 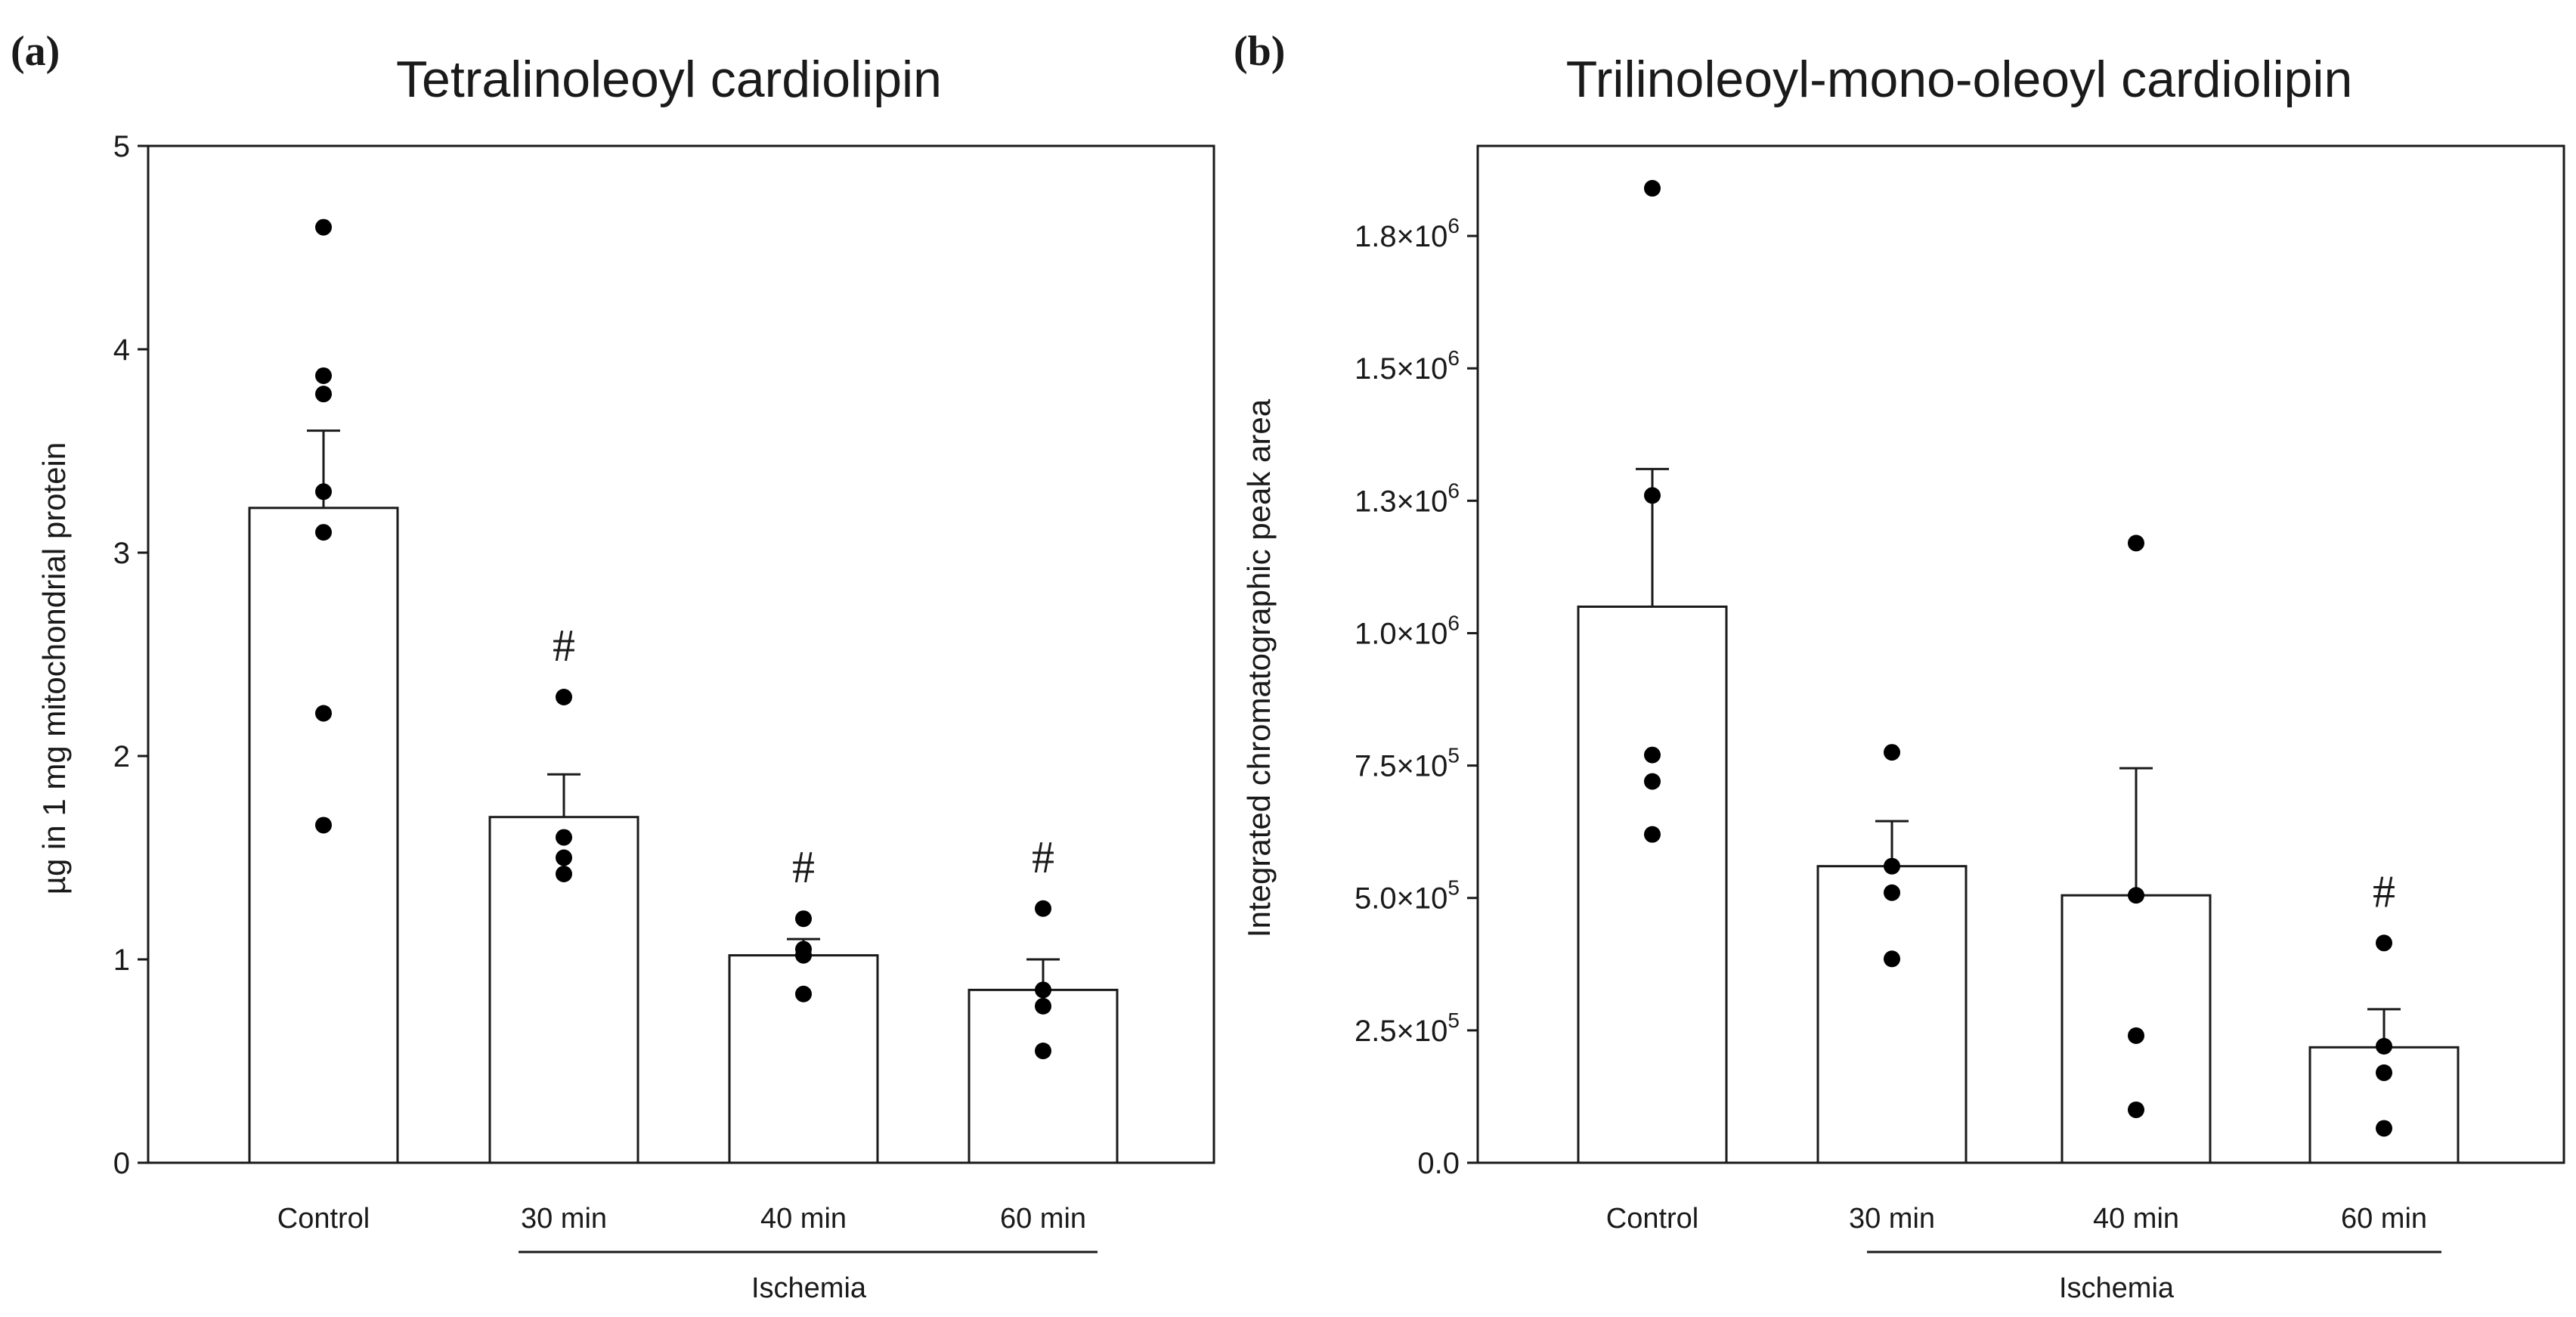 What do you see at coordinates (2117, 1288) in the screenshot?
I see `panel-b-group-label: Ischemia` at bounding box center [2117, 1288].